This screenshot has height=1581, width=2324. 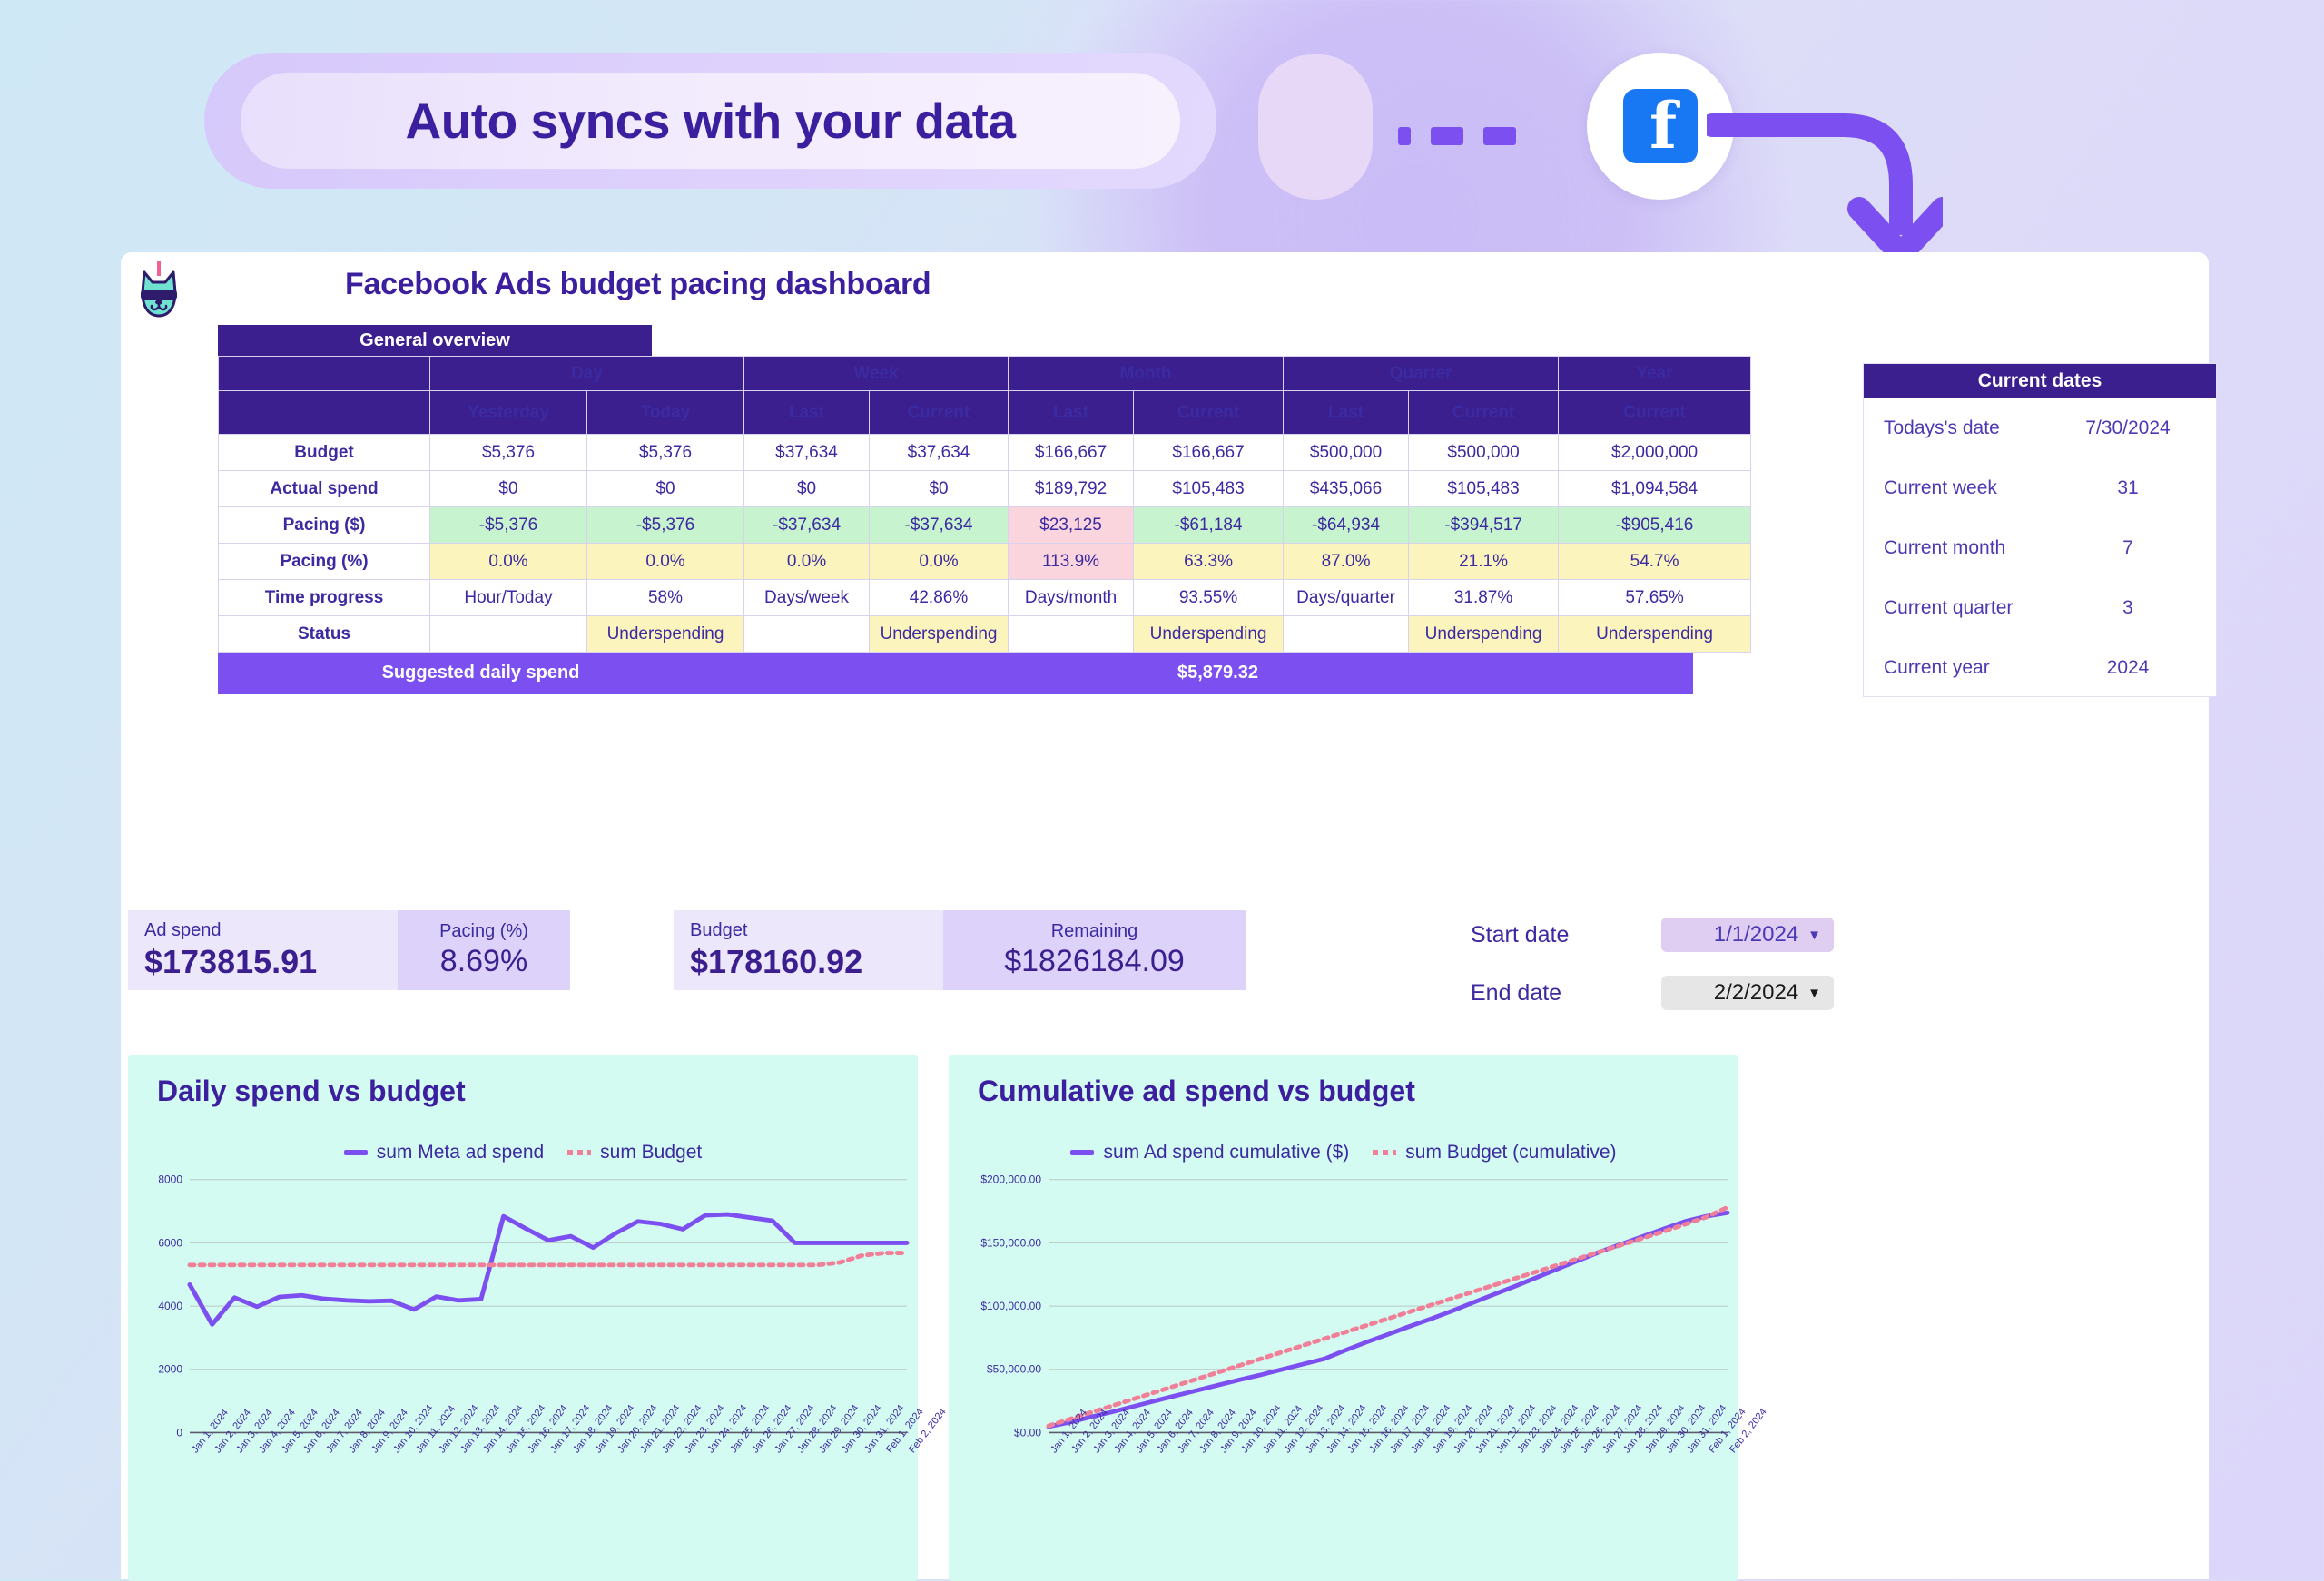 I want to click on table-cell: -$37,634, so click(x=939, y=525).